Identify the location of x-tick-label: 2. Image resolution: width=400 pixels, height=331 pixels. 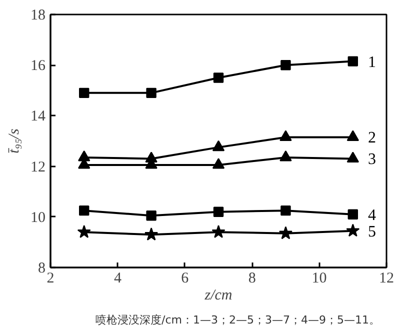
(50, 278).